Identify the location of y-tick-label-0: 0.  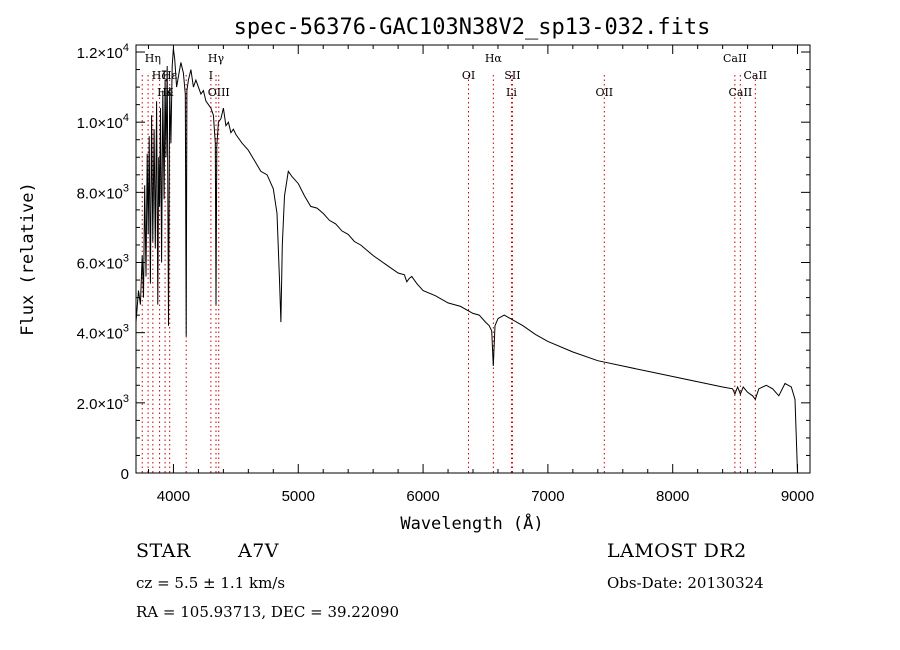
(125, 474).